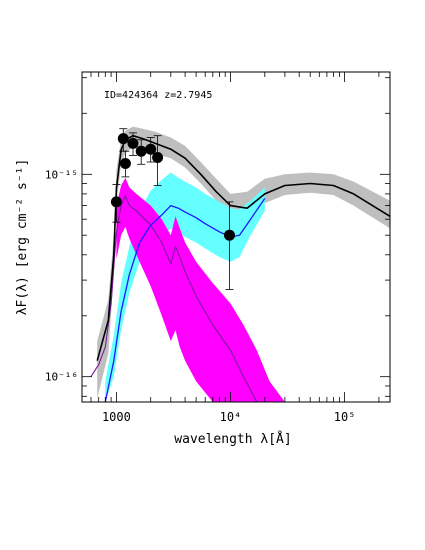 Image resolution: width=425 pixels, height=550 pixels. What do you see at coordinates (231, 417) in the screenshot?
I see `x-tick-label: 10⁴` at bounding box center [231, 417].